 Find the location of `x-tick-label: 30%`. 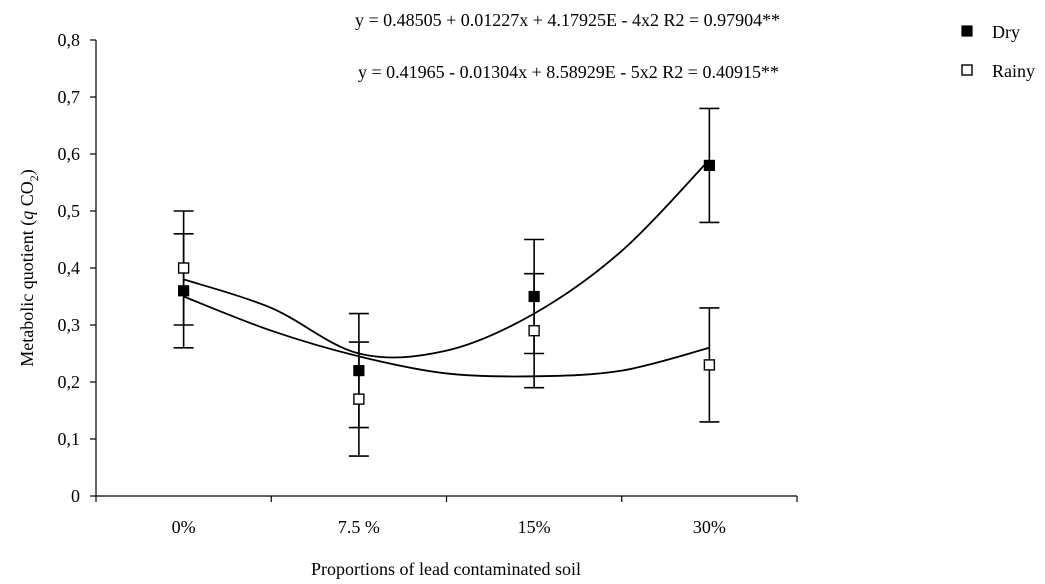

x-tick-label: 30% is located at coordinates (709, 527).